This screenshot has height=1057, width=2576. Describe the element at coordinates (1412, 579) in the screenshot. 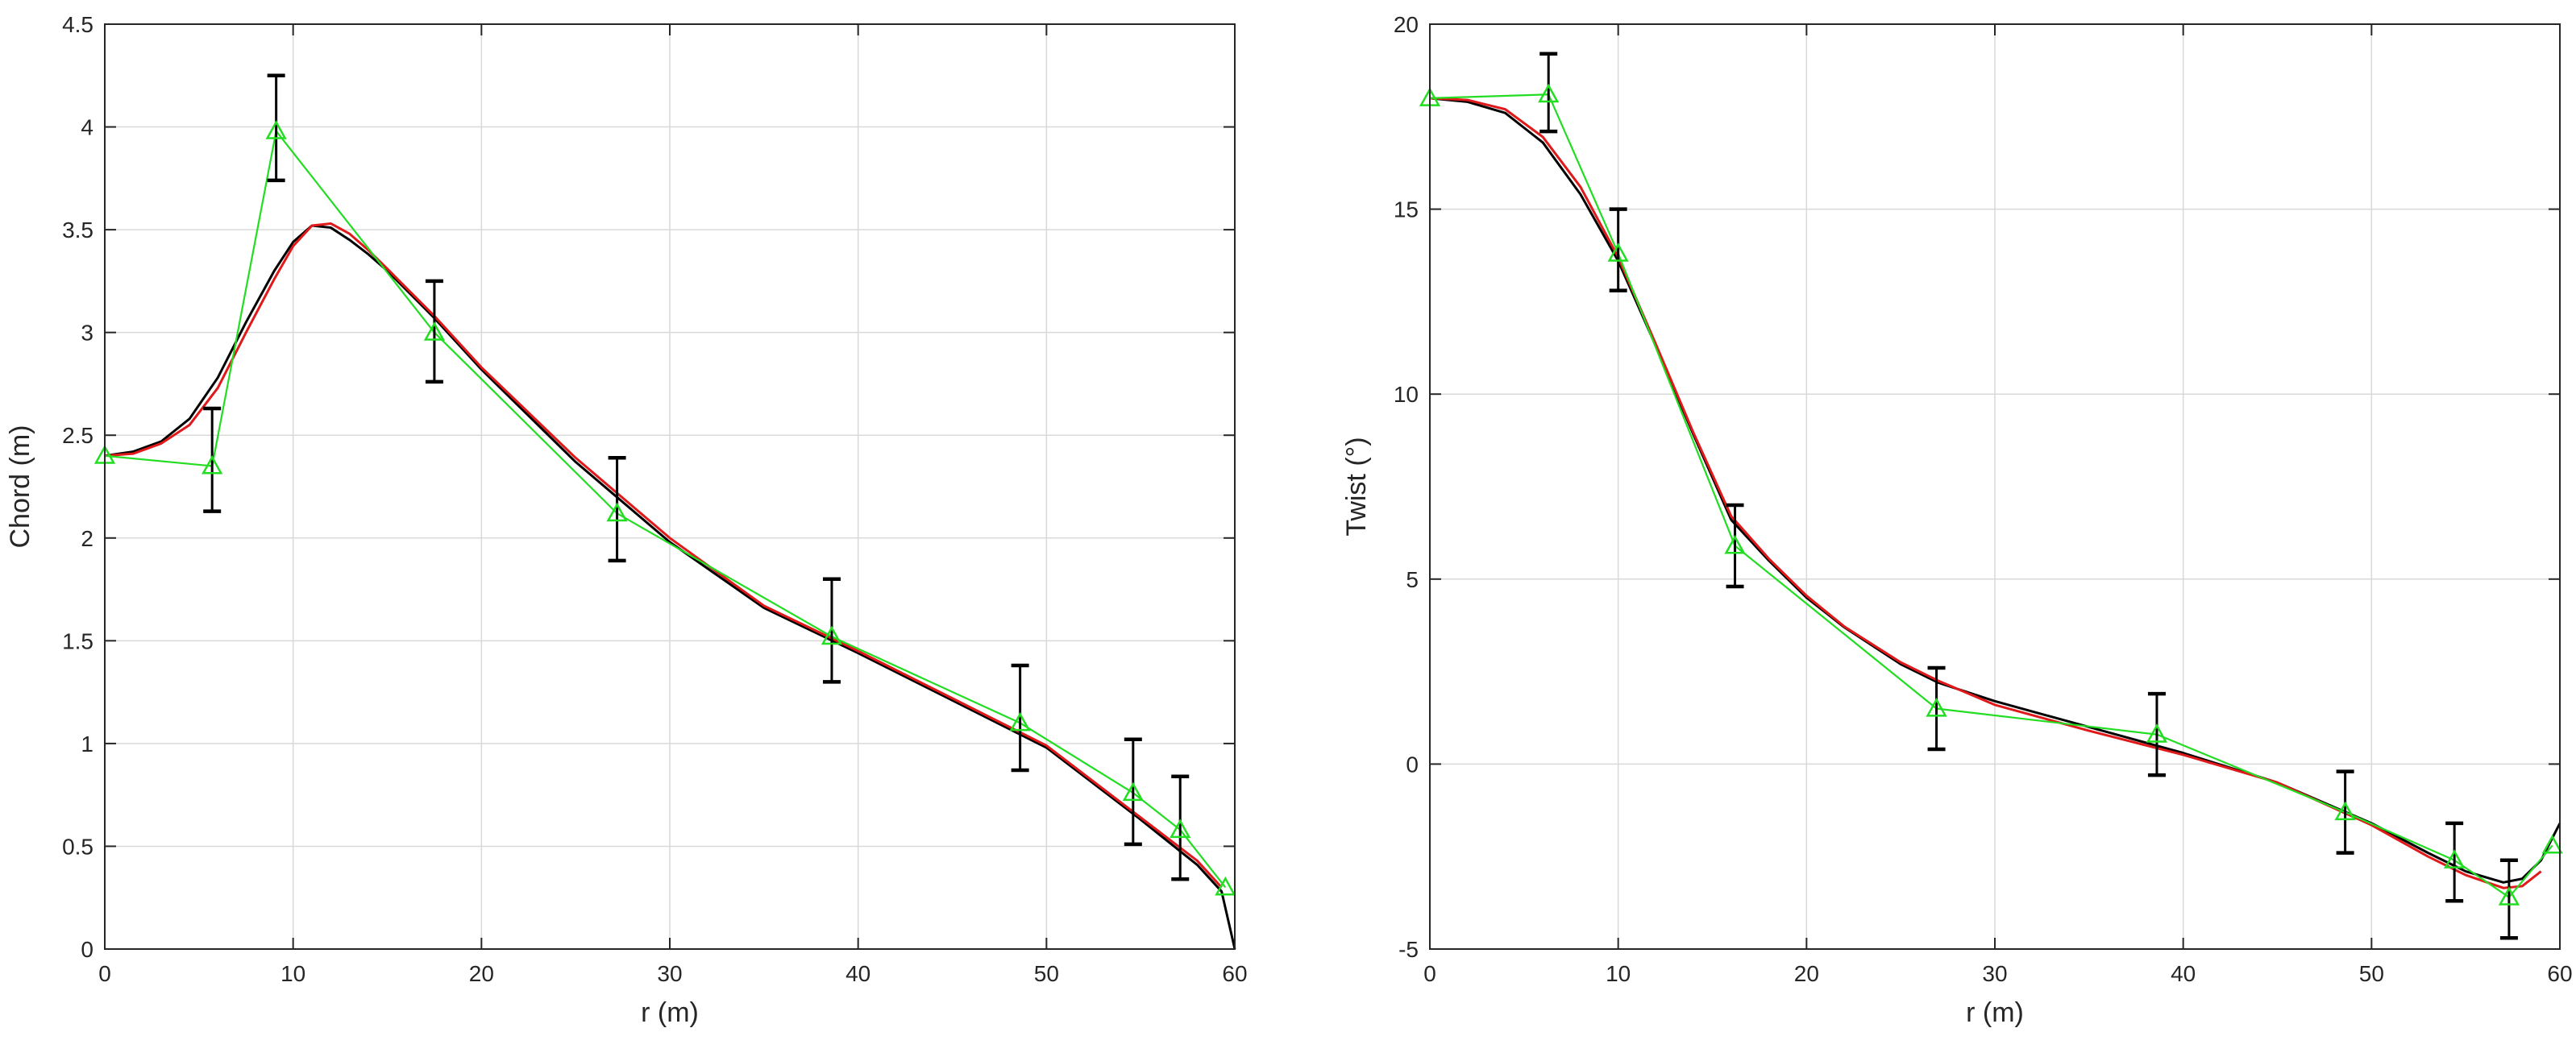

I see `y-tick-label: 5` at that location.